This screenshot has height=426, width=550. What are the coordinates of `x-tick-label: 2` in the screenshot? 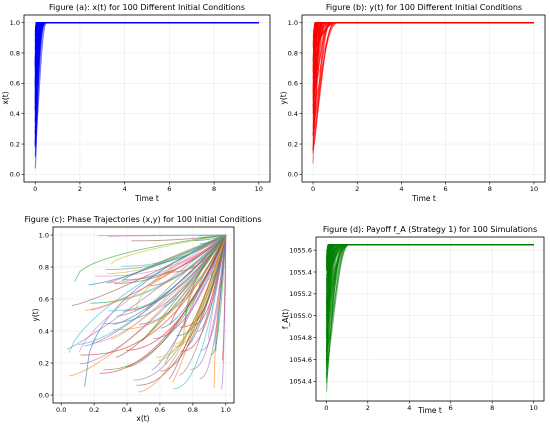 It's located at (368, 408).